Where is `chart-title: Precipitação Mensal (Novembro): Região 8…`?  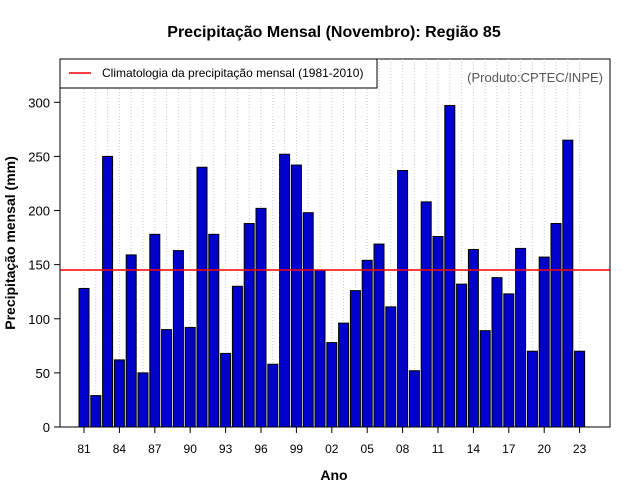 chart-title: Precipitação Mensal (Novembro): Região 8… is located at coordinates (334, 32).